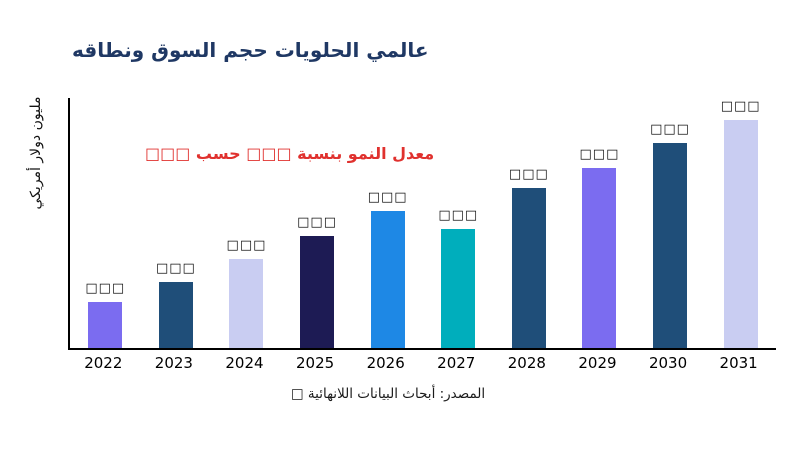 This screenshot has height=450, width=800. Describe the element at coordinates (250, 50) in the screenshot. I see `chart-title: عالمي الحلويات حجم السوق ونطاقه` at that location.